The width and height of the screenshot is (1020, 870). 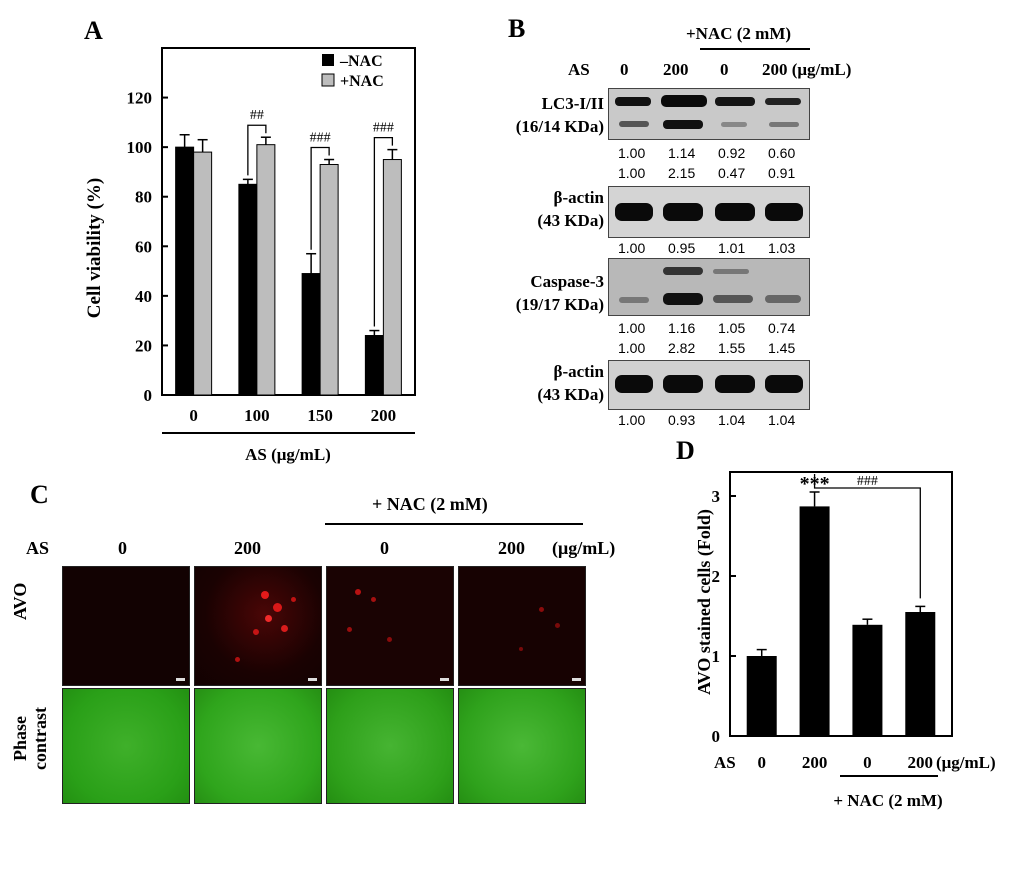 I want to click on panel-b-nac-label: +NAC (2 mM), so click(x=739, y=33).